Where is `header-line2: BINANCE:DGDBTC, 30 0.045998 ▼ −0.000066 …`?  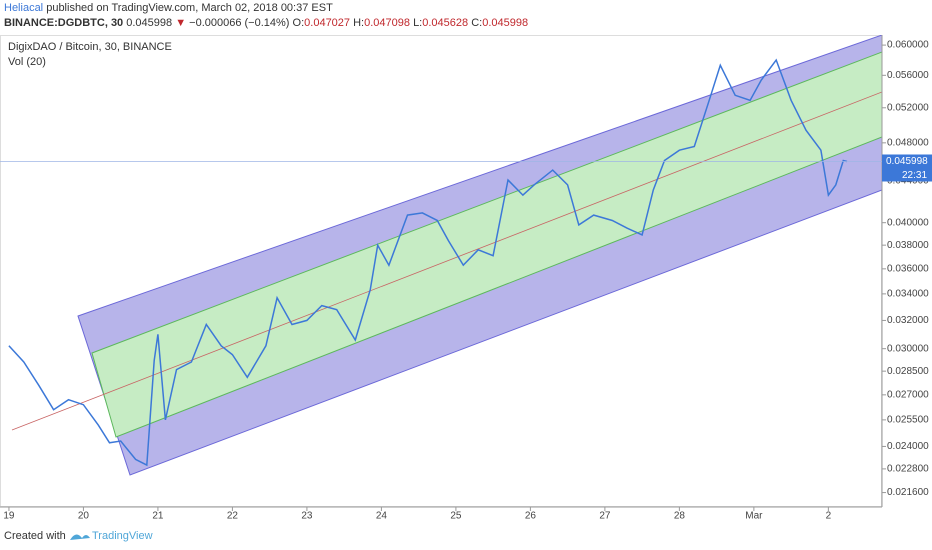
header-line2: BINANCE:DGDBTC, 30 0.045998 ▼ −0.000066 … is located at coordinates (266, 23).